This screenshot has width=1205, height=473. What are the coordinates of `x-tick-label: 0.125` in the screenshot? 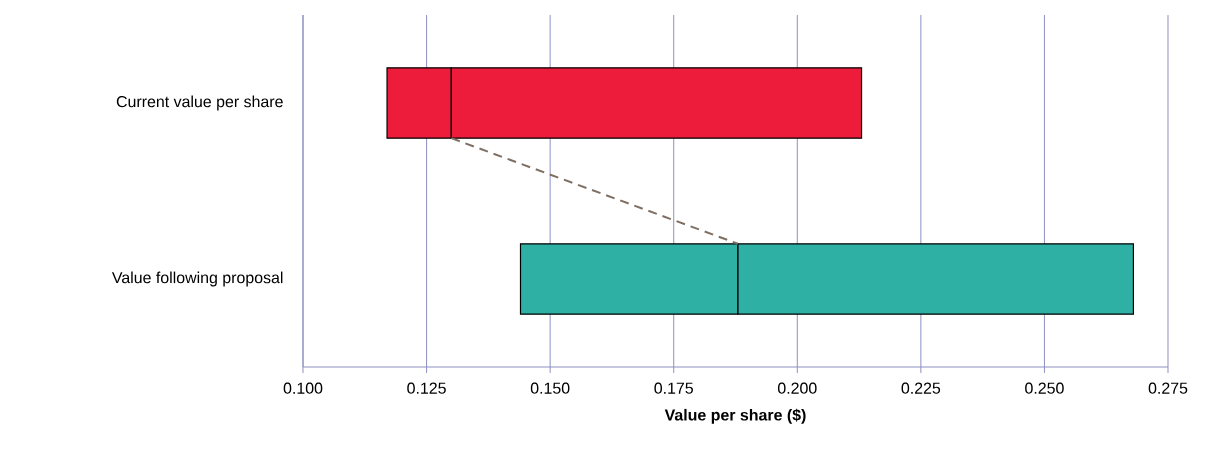 It's located at (426, 388).